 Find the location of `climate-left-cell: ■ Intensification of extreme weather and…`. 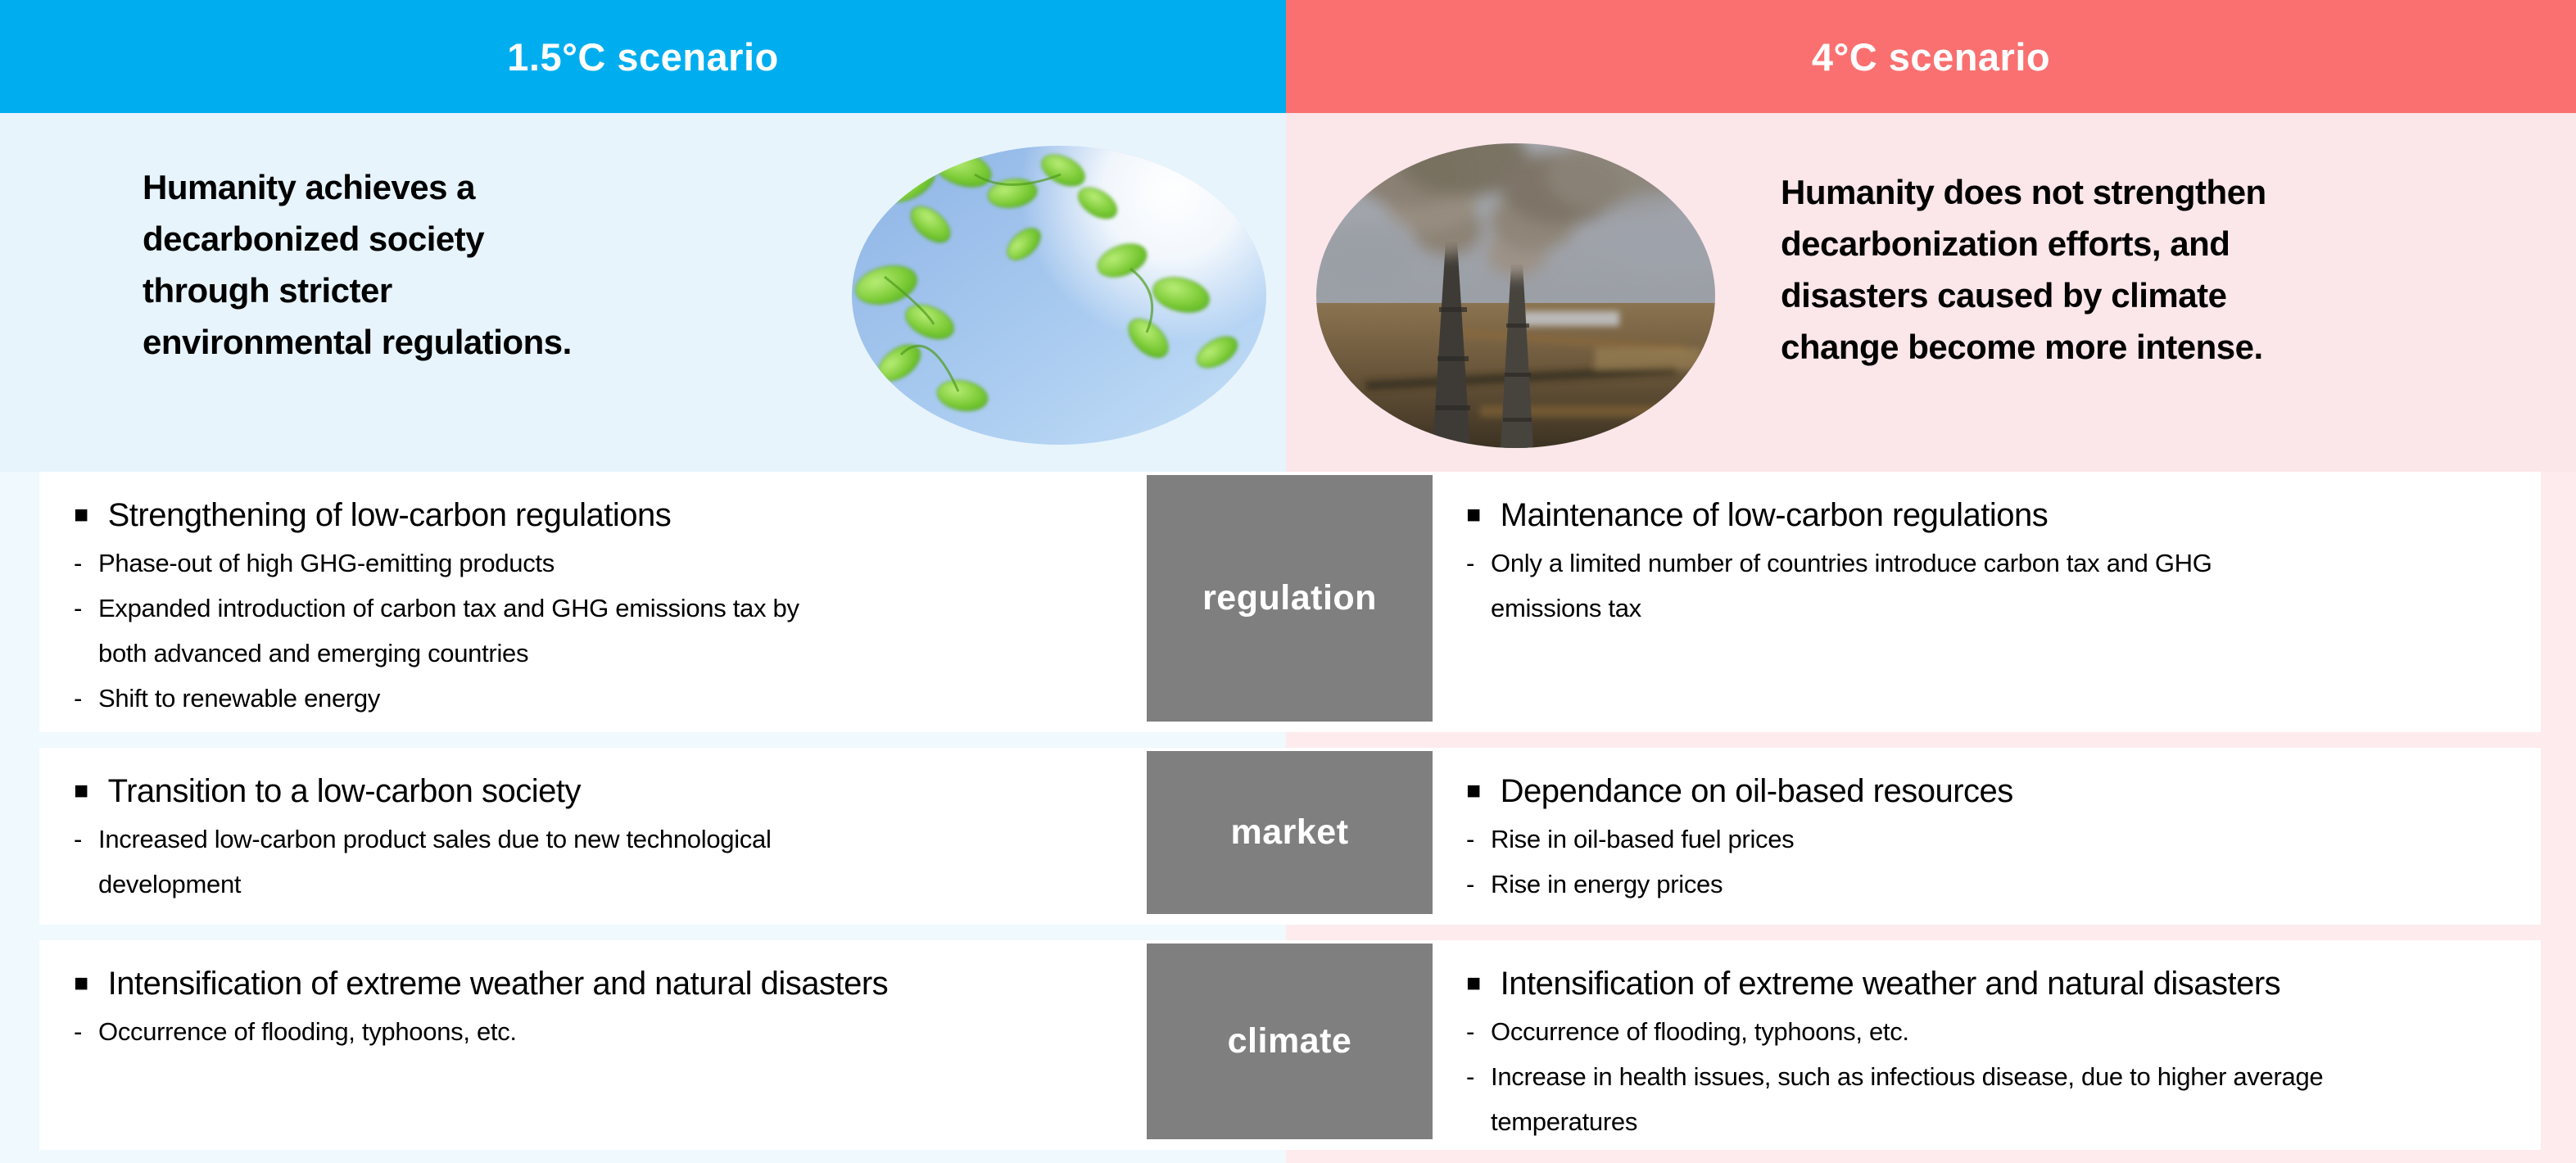

climate-left-cell: ■ Intensification of extreme weather and… is located at coordinates (606, 1006).